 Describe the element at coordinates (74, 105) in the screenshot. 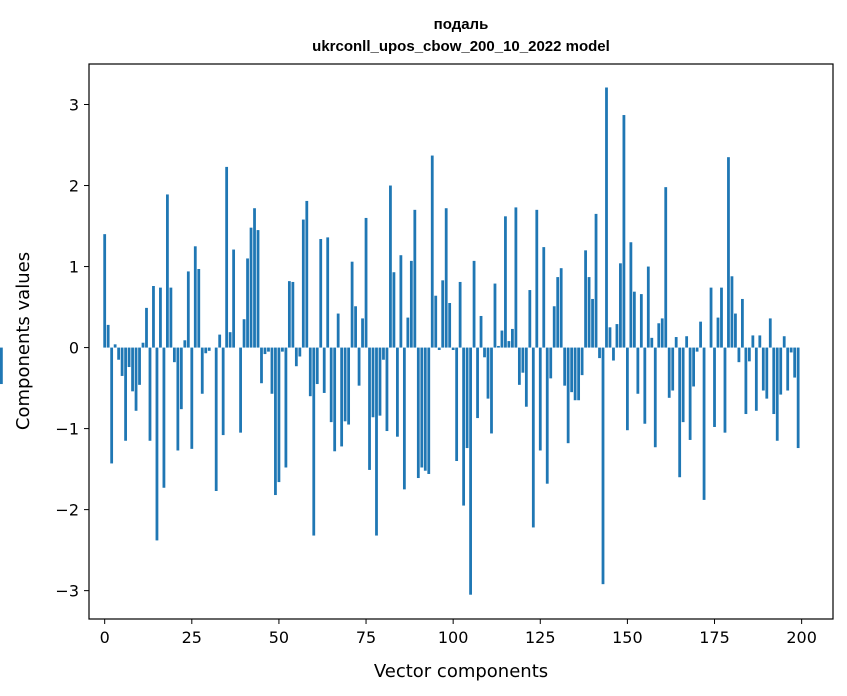

I see `y-tick-label: 3` at that location.